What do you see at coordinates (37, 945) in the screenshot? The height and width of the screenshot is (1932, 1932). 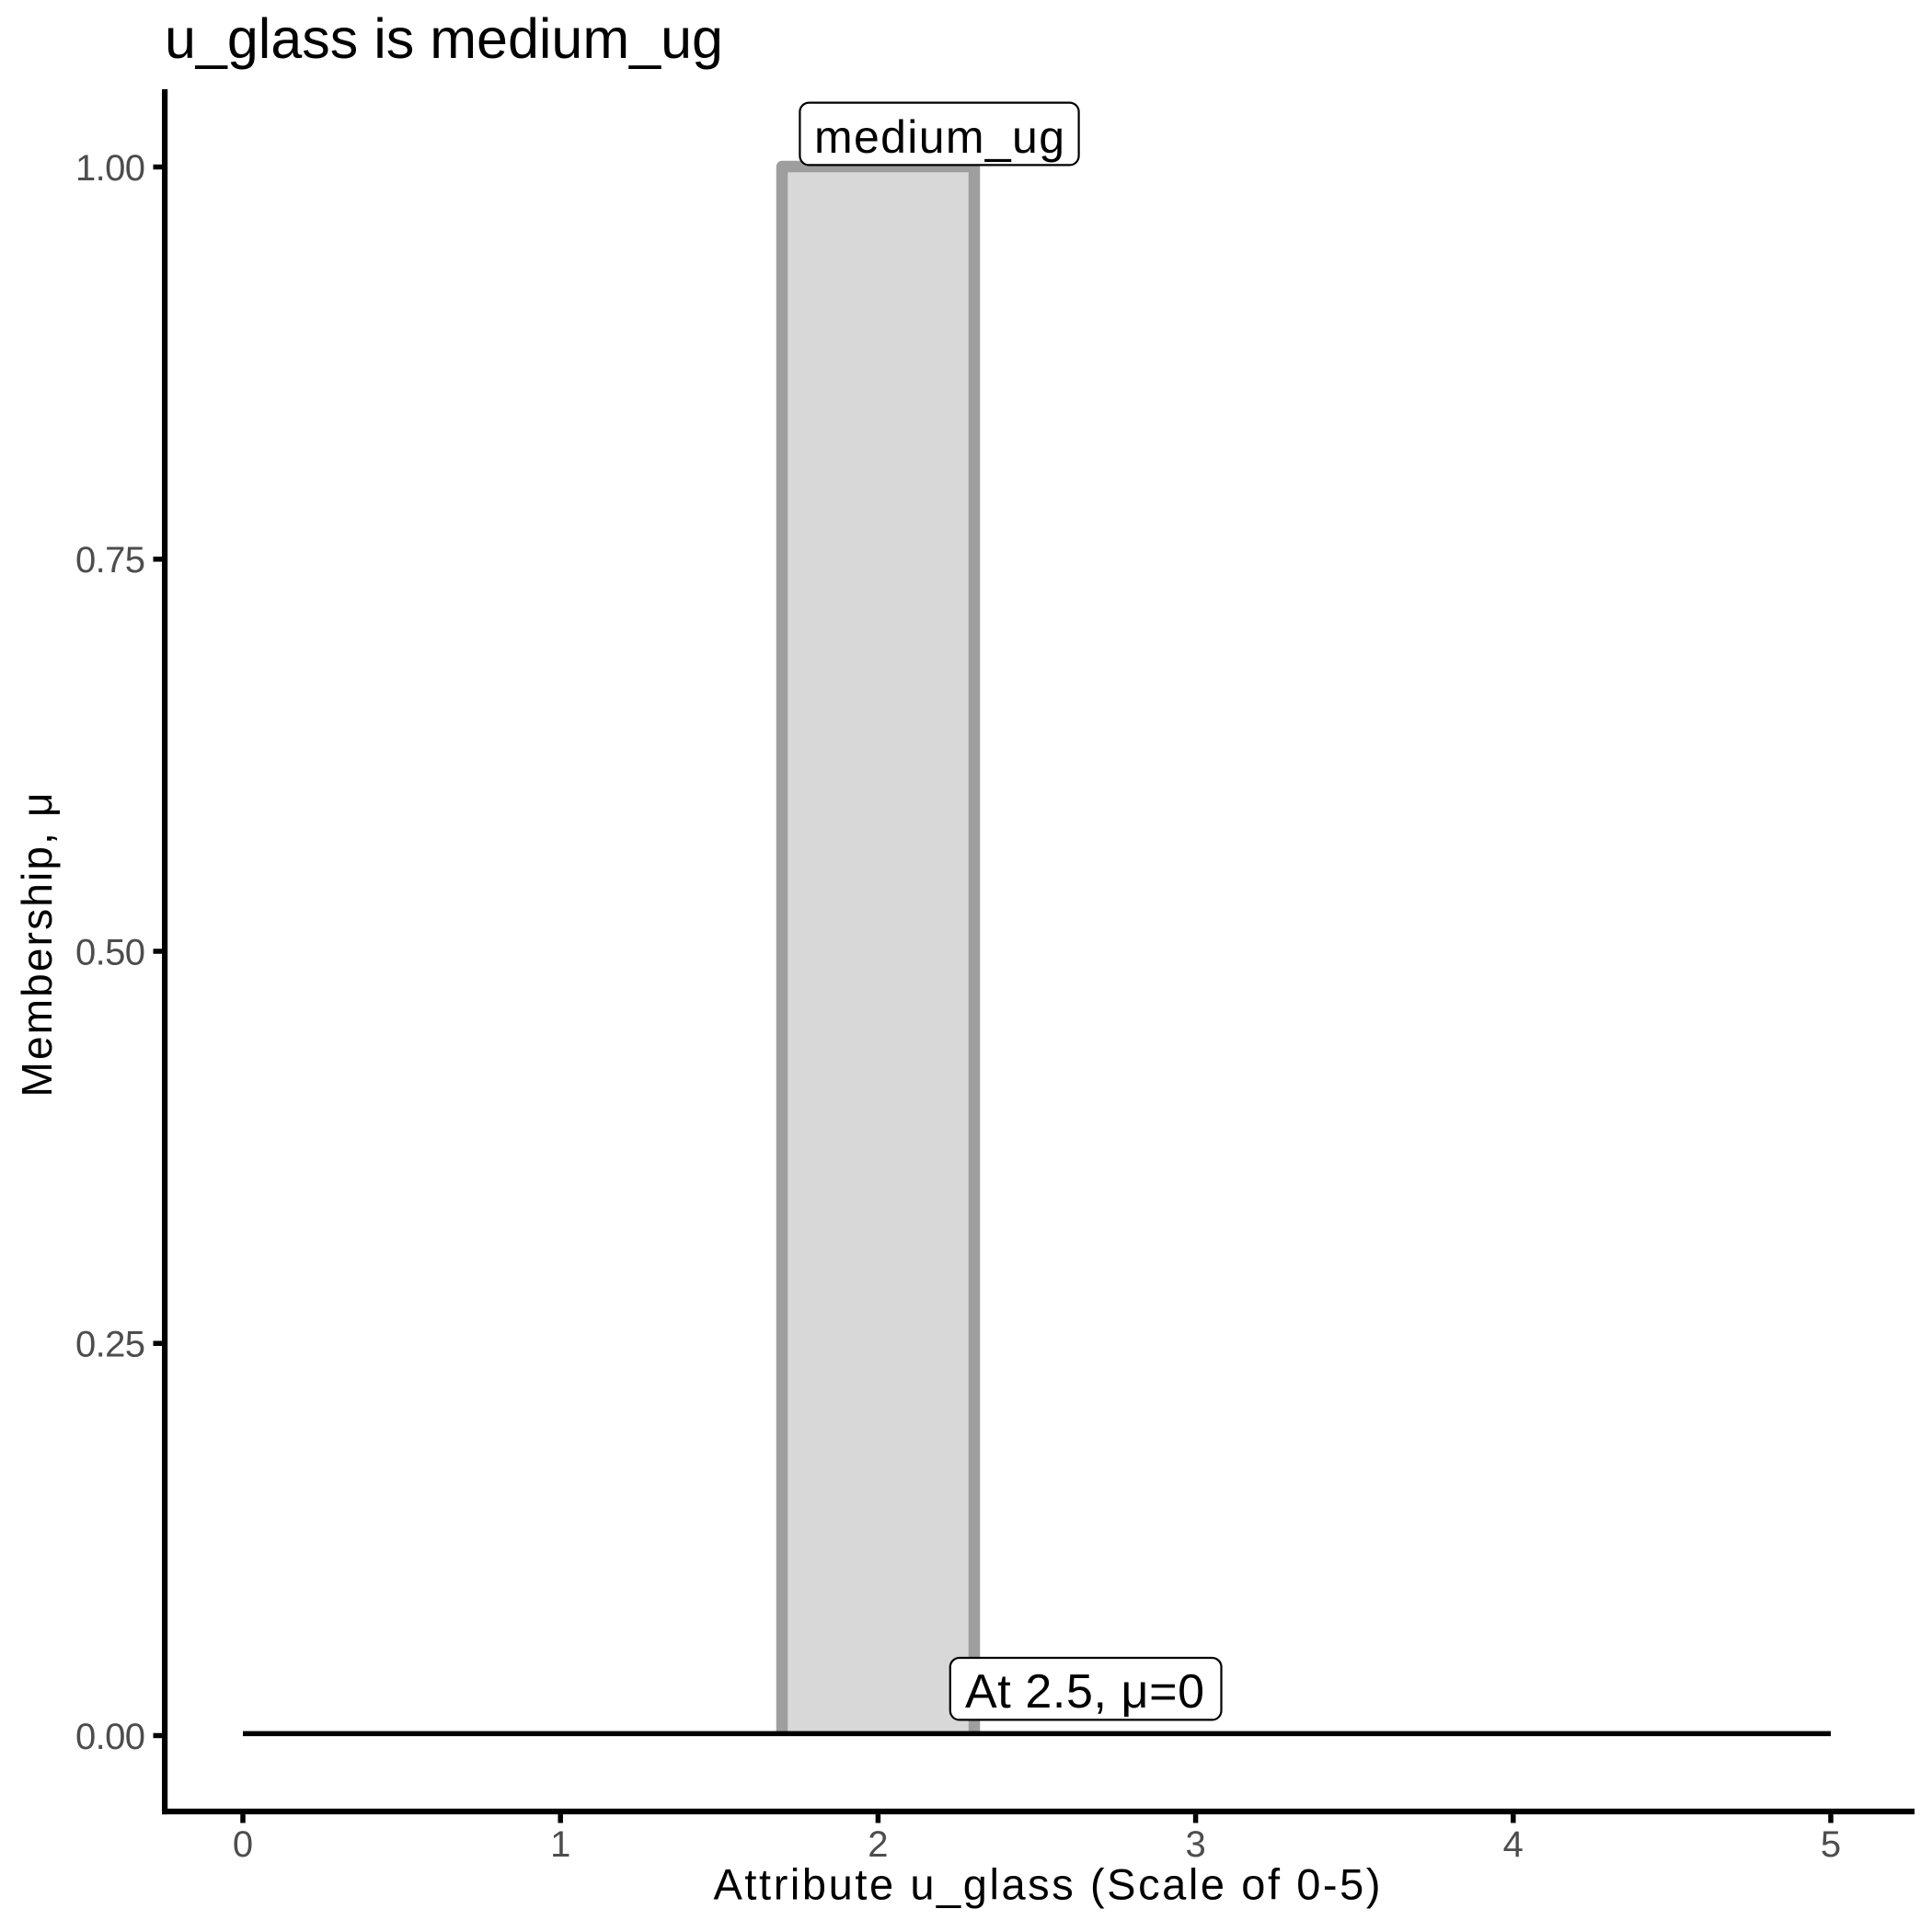 I see `svg-text: Membership, μ` at bounding box center [37, 945].